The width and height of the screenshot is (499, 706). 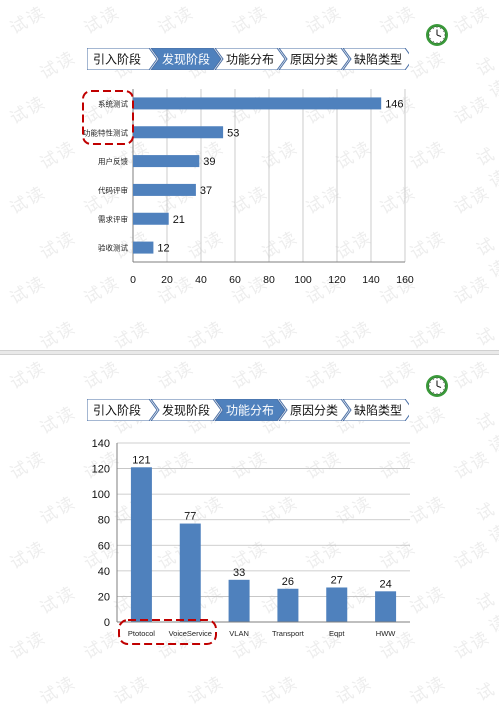 I want to click on category-label: 代码评审, so click(x=113, y=190).